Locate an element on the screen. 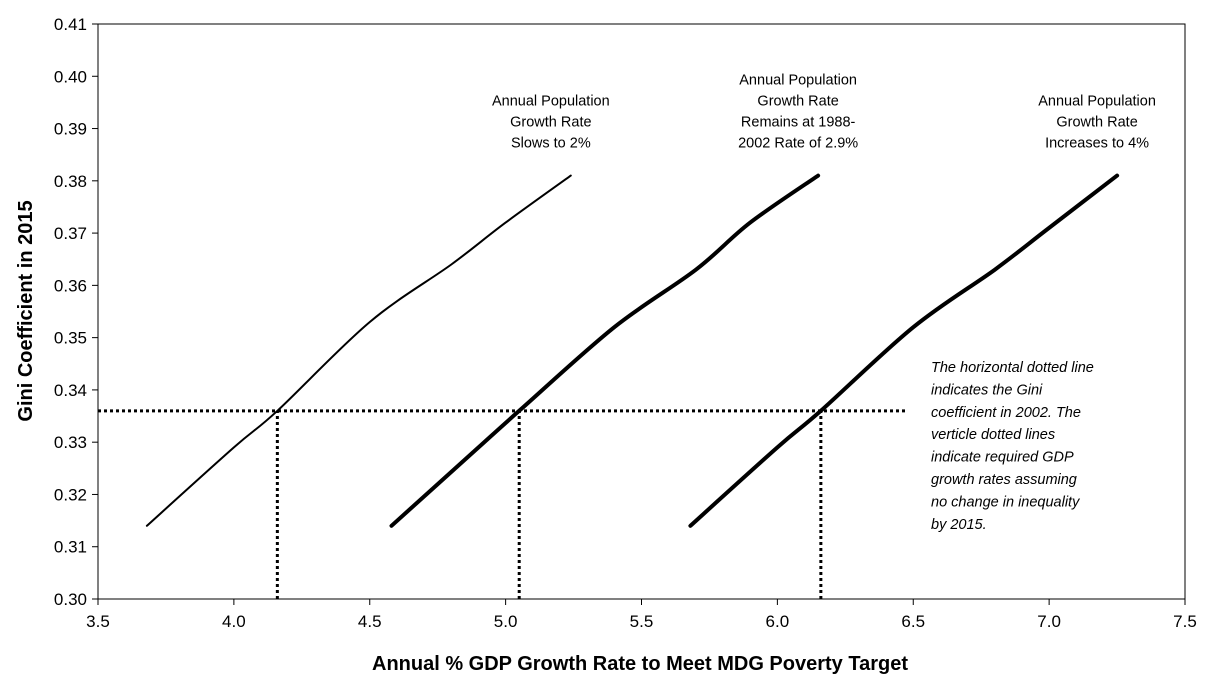  y-tick-label: 0.35 is located at coordinates (70, 338).